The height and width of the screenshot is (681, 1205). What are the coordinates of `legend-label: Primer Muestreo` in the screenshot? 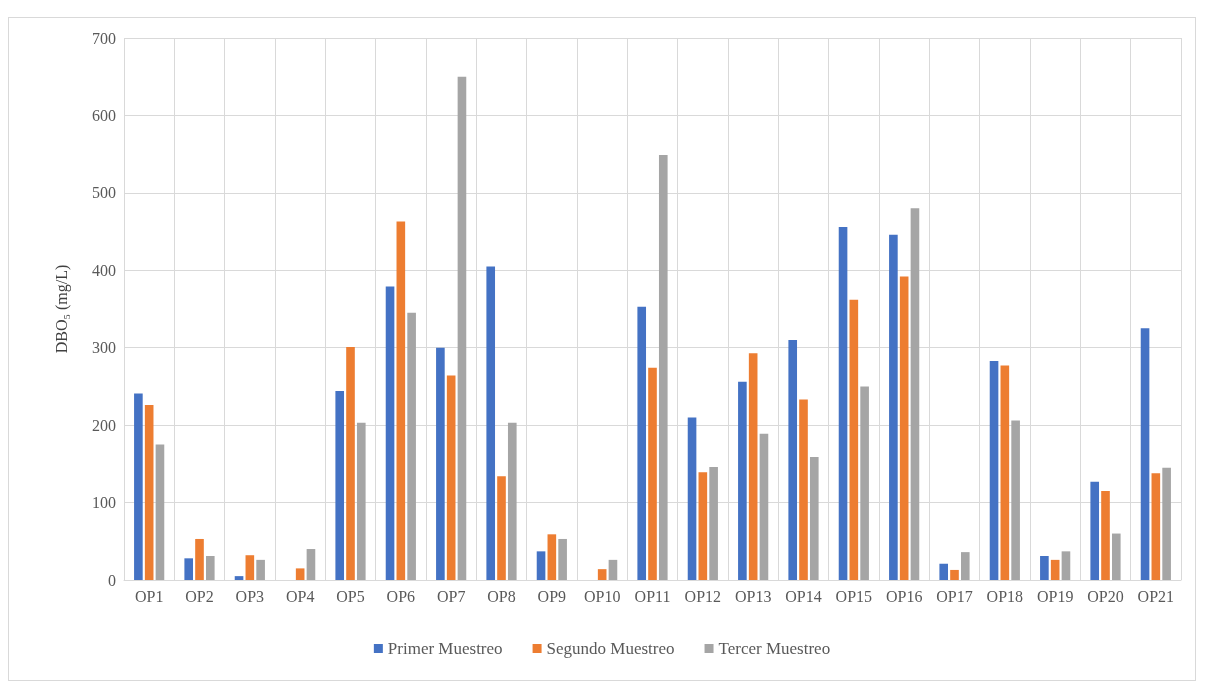 It's located at (445, 648).